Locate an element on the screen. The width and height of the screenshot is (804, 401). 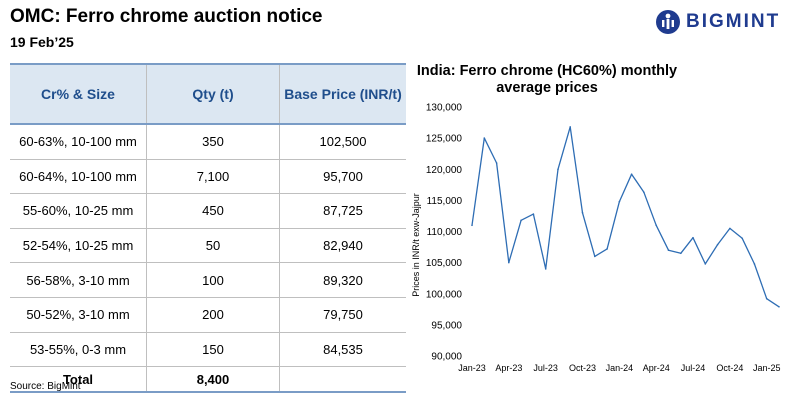
table-header-row: Cr% & Size Qty (t) Base Price (INR/t) is located at coordinates (208, 94).